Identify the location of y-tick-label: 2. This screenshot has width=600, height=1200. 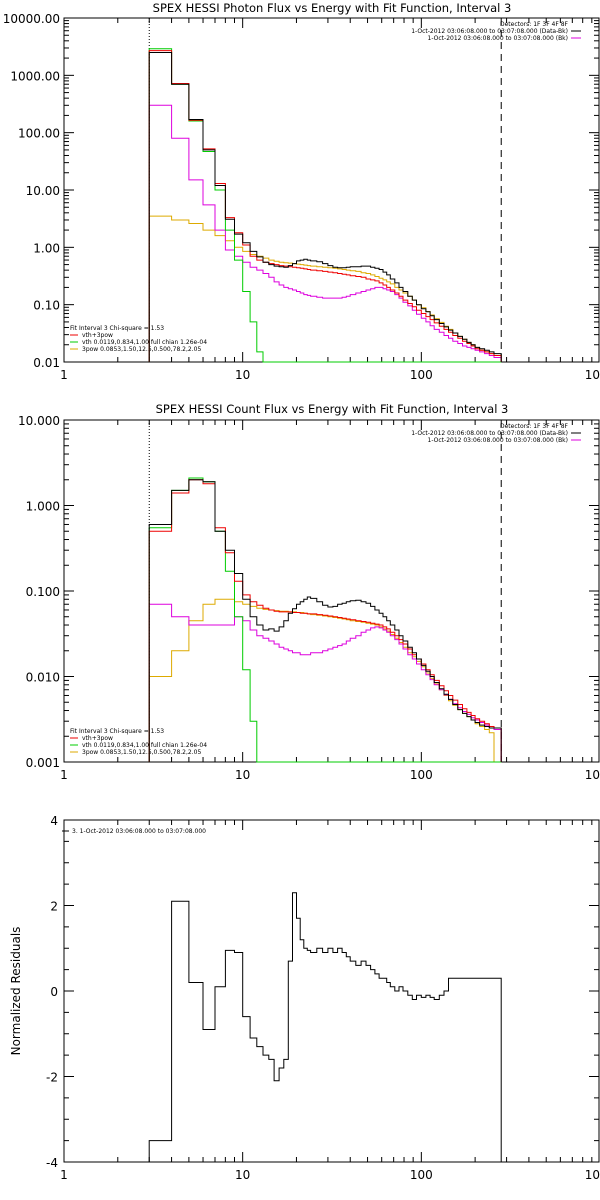
(54, 907).